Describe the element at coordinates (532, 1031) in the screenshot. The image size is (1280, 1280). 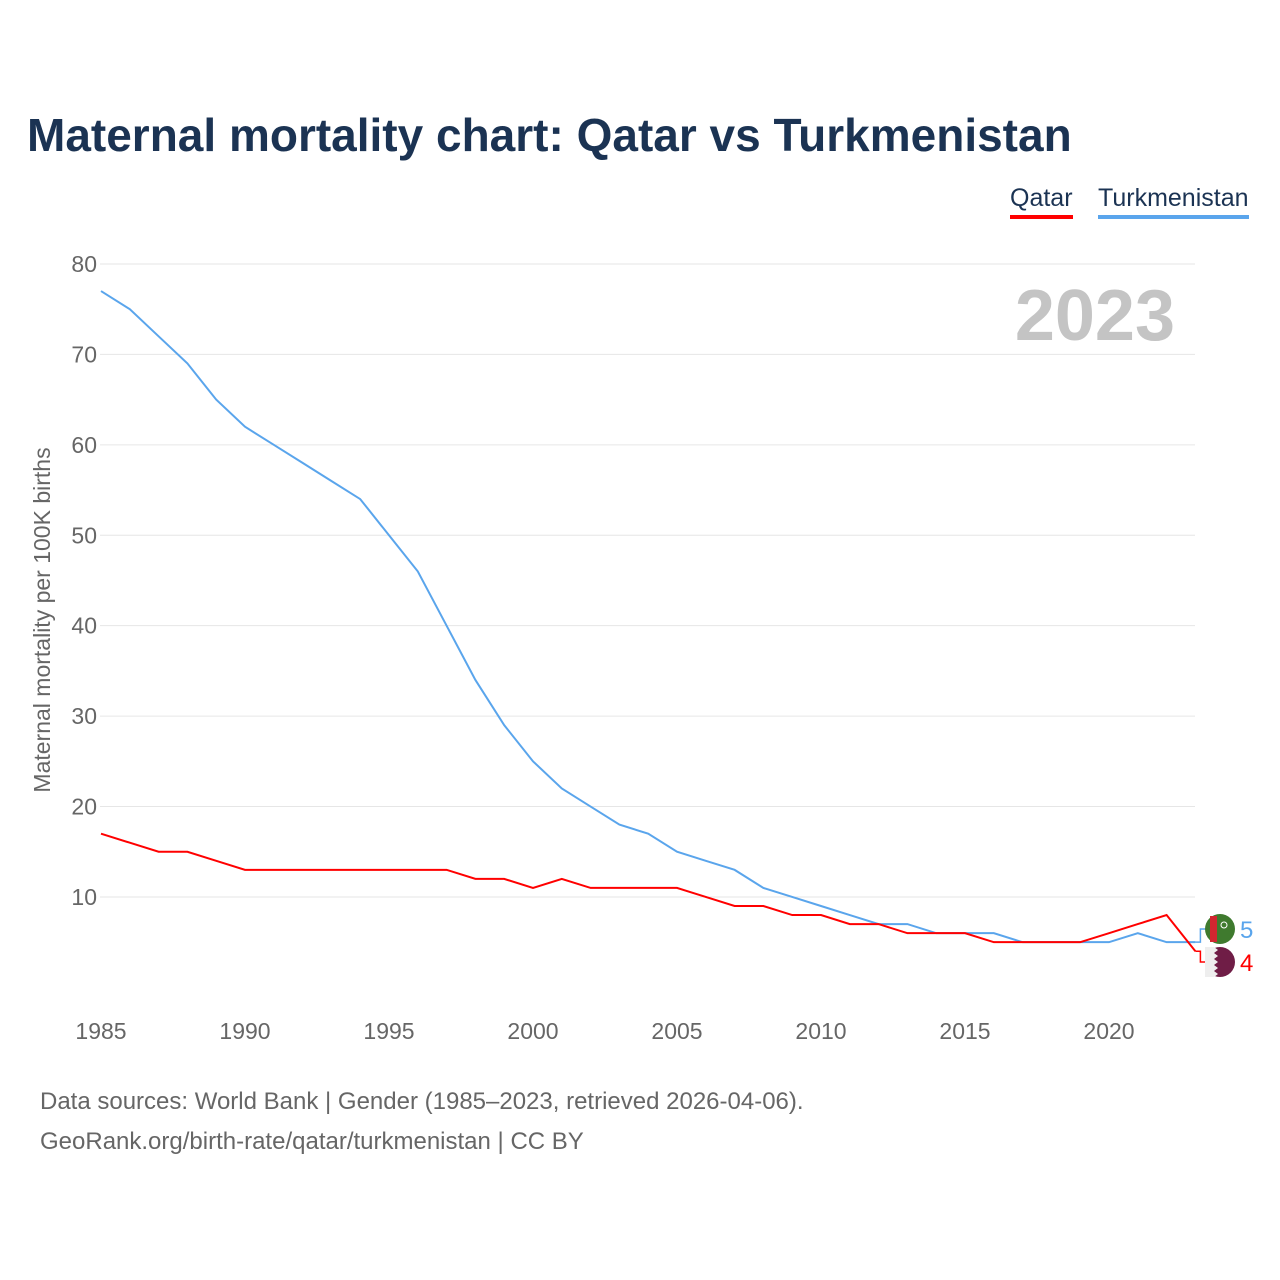
I see `x-tick-label: 2000` at that location.